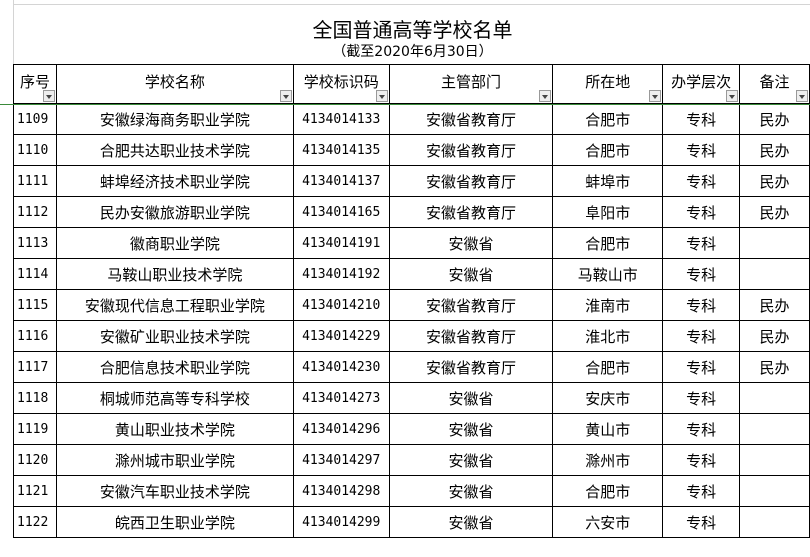 This screenshot has width=810, height=557. I want to click on table-cell: 六安市, so click(608, 522).